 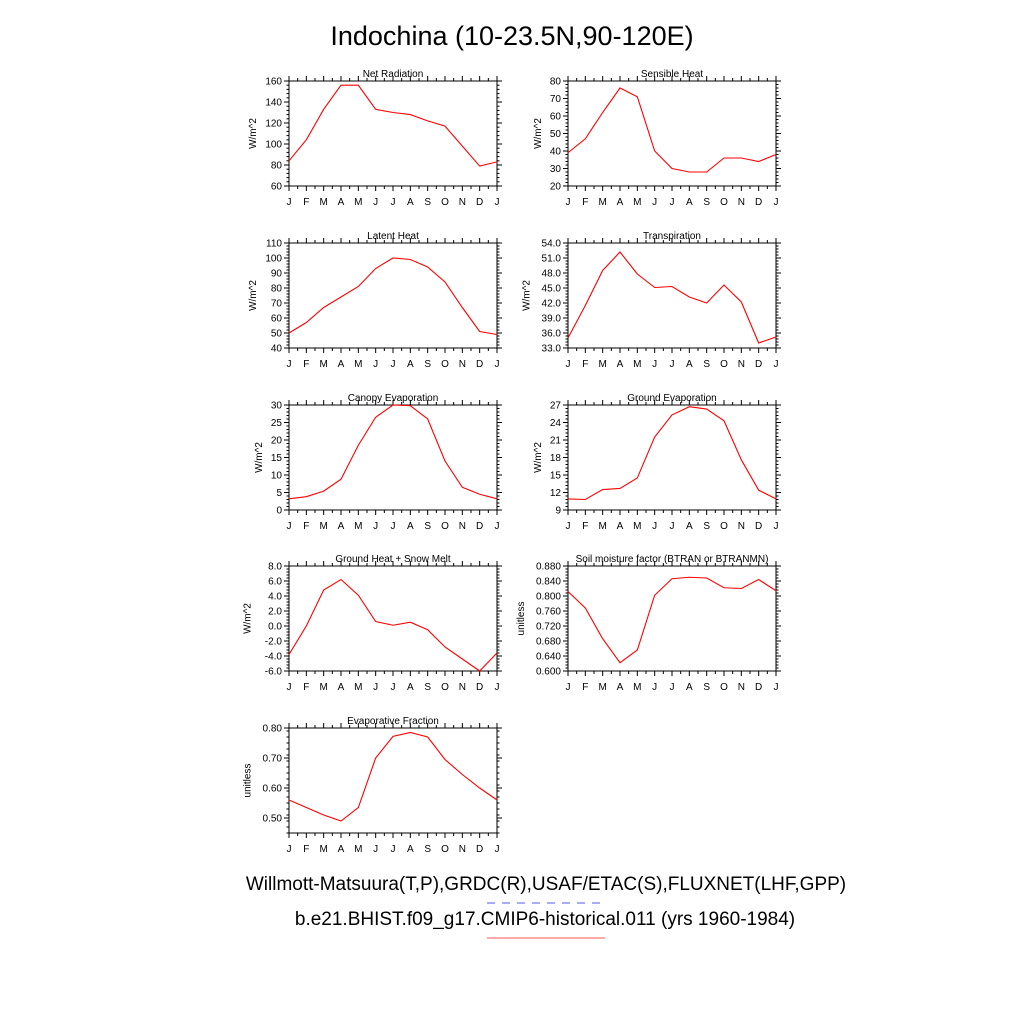 I want to click on evaporative-fraction-ytick-label: 0.70, so click(x=273, y=759).